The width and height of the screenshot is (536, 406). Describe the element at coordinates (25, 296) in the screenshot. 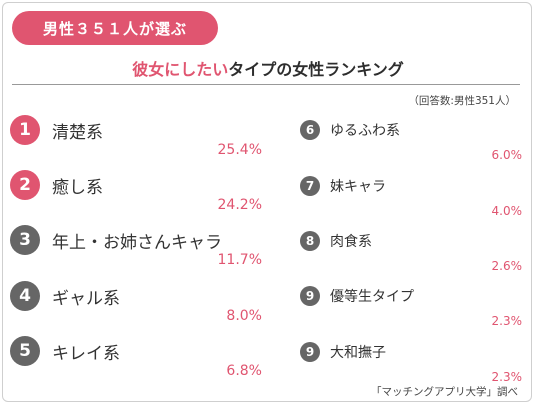

I see `rank-number-badge: 4` at that location.